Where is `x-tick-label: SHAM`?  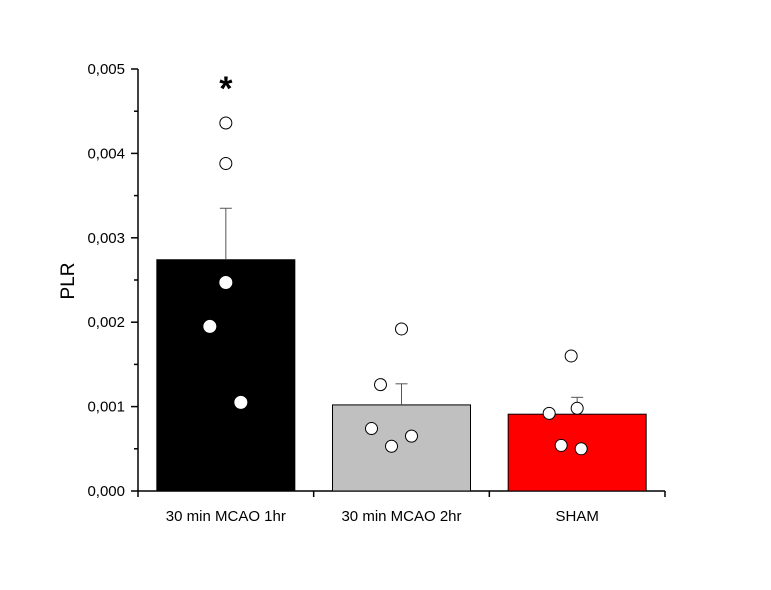 x-tick-label: SHAM is located at coordinates (576, 516).